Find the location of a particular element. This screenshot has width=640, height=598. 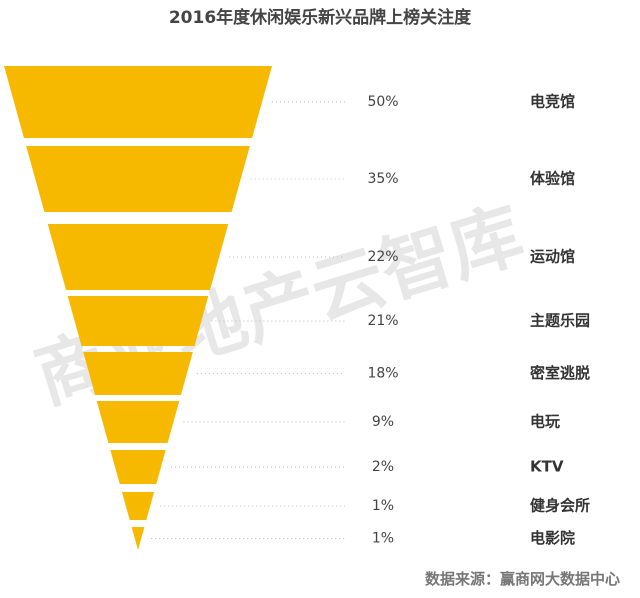

value-label: 50% is located at coordinates (382, 102).